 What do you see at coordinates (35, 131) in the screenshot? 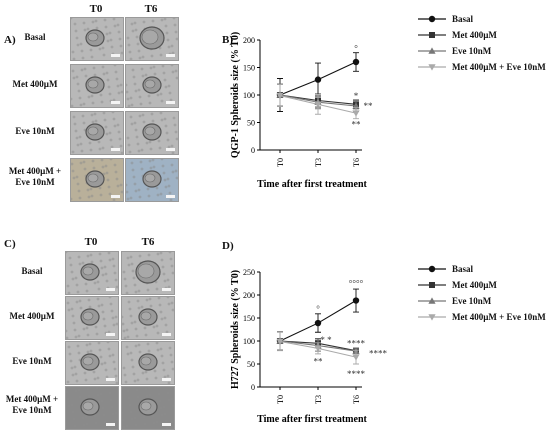
I see `panel-a-row-label: Eve 10nM` at bounding box center [35, 131].